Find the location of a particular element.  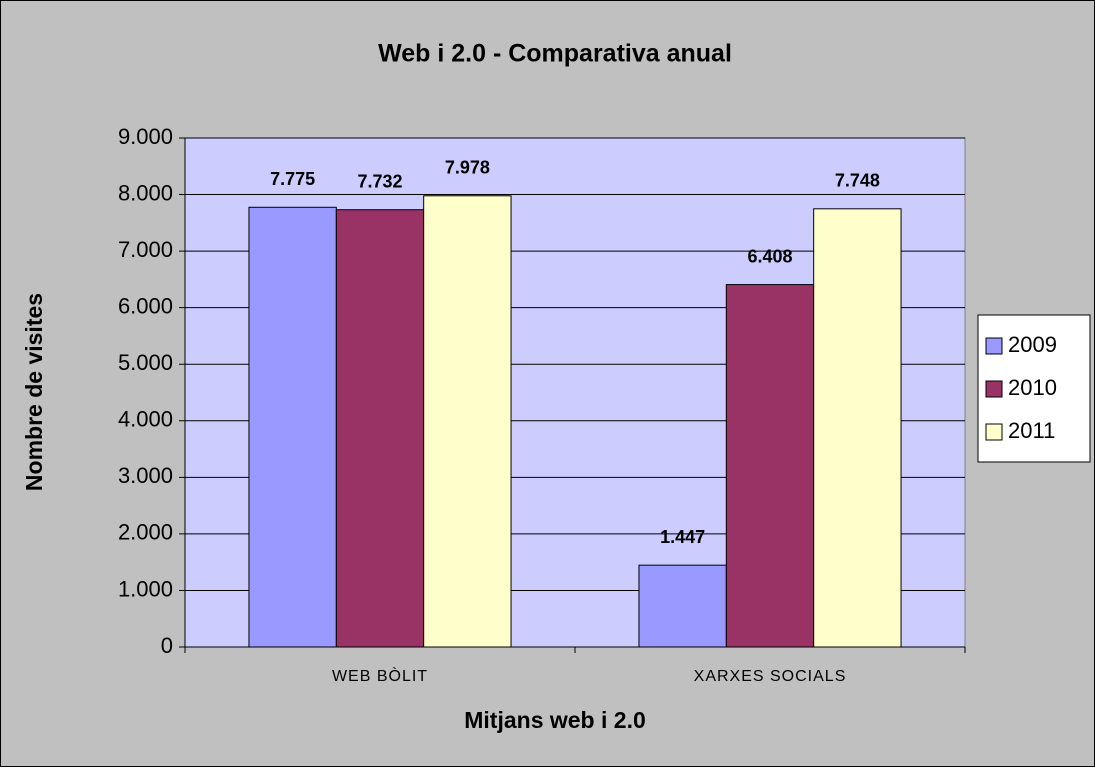

y-tick-label: 2.000 is located at coordinates (145, 532).